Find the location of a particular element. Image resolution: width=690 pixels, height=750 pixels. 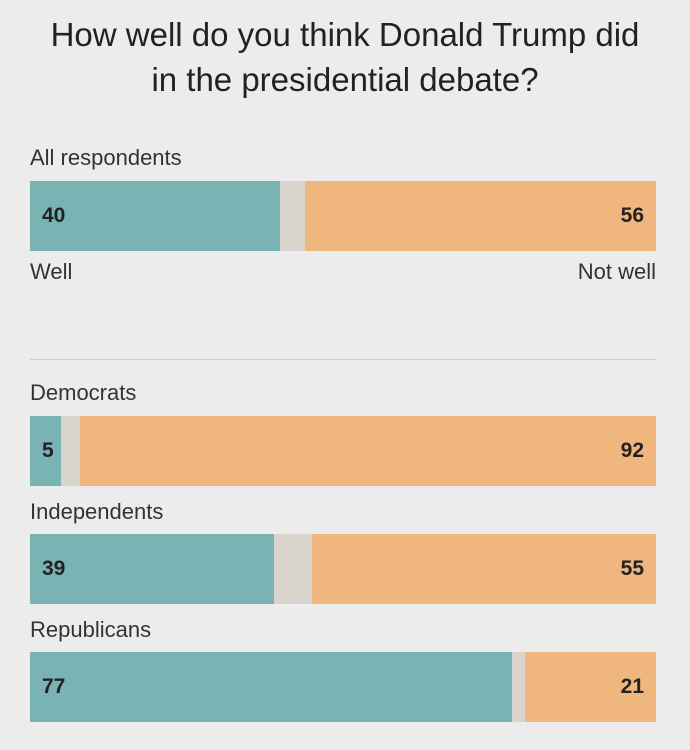

legend-label: Not well is located at coordinates (616, 271).